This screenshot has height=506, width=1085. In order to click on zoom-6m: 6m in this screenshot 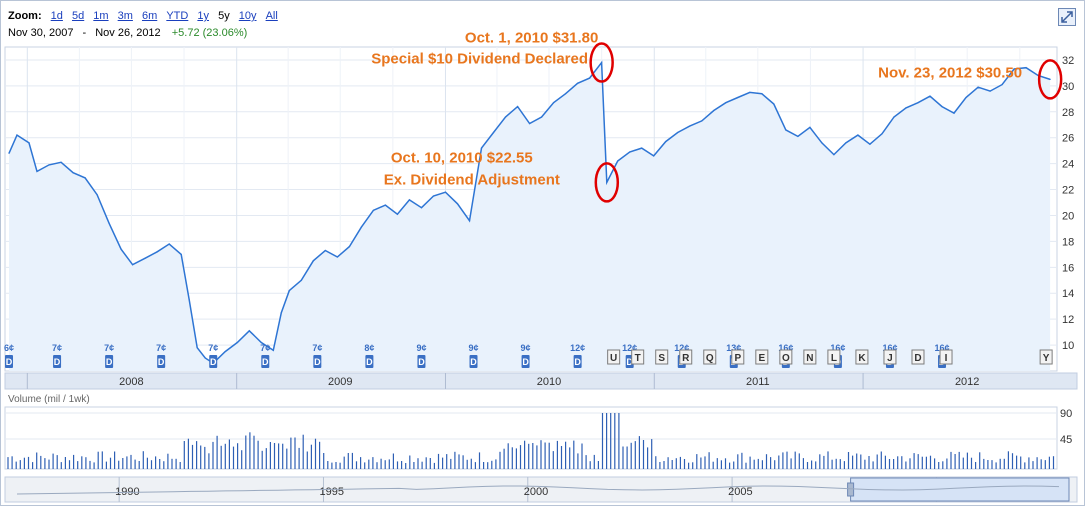, I will do `click(149, 16)`.